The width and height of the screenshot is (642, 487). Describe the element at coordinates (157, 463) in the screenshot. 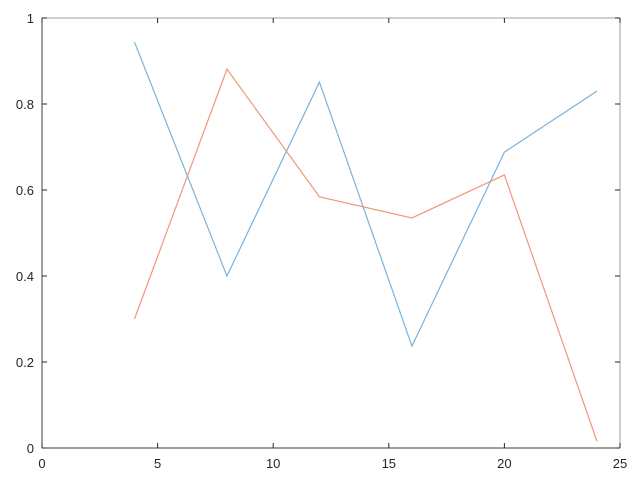

I see `x-tick-label: 5` at that location.